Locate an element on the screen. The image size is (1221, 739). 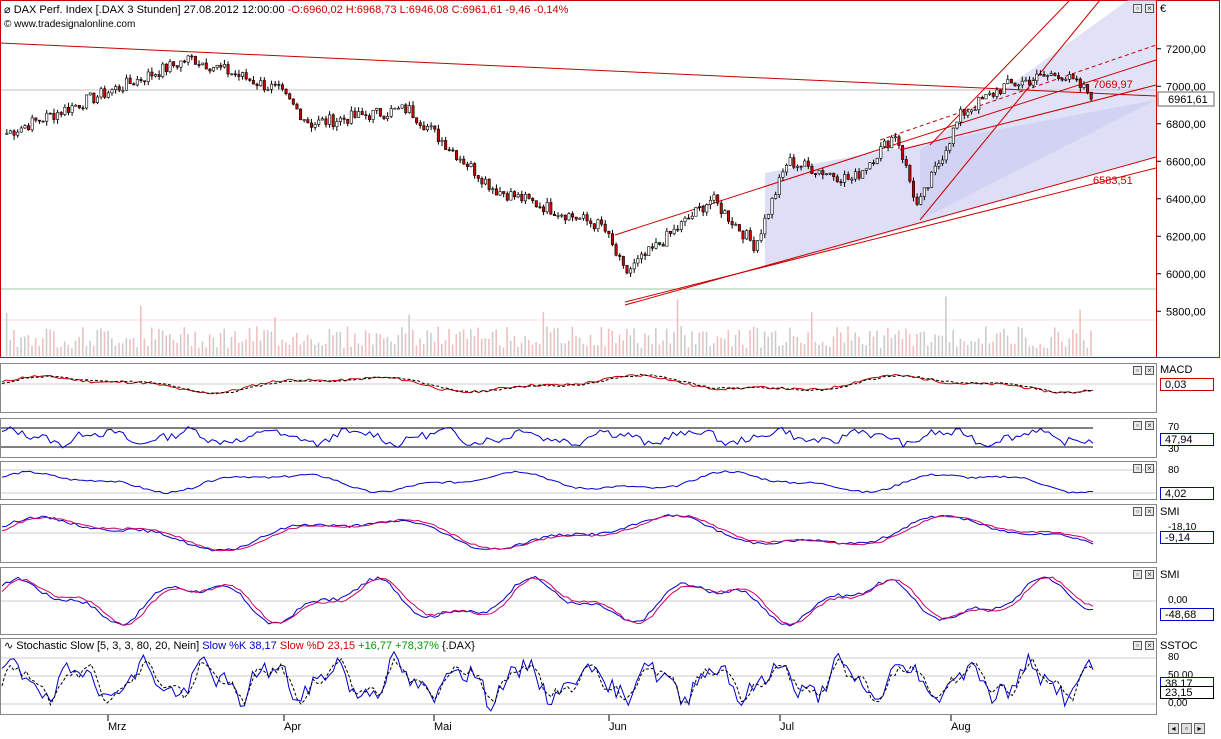
rsi-restore-icon: ▫ is located at coordinates (1137, 425).